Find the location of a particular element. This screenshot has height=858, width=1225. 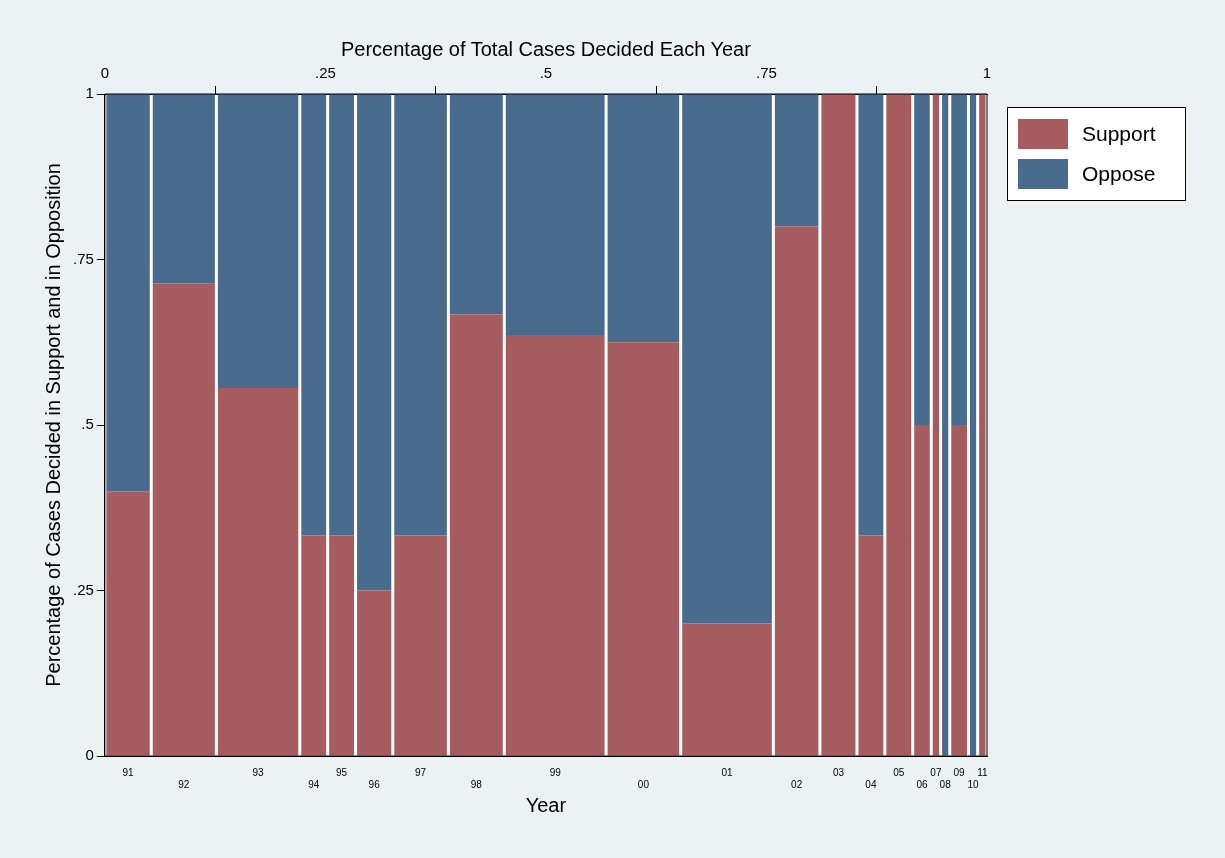

x-tick-label: 93 is located at coordinates (258, 772).